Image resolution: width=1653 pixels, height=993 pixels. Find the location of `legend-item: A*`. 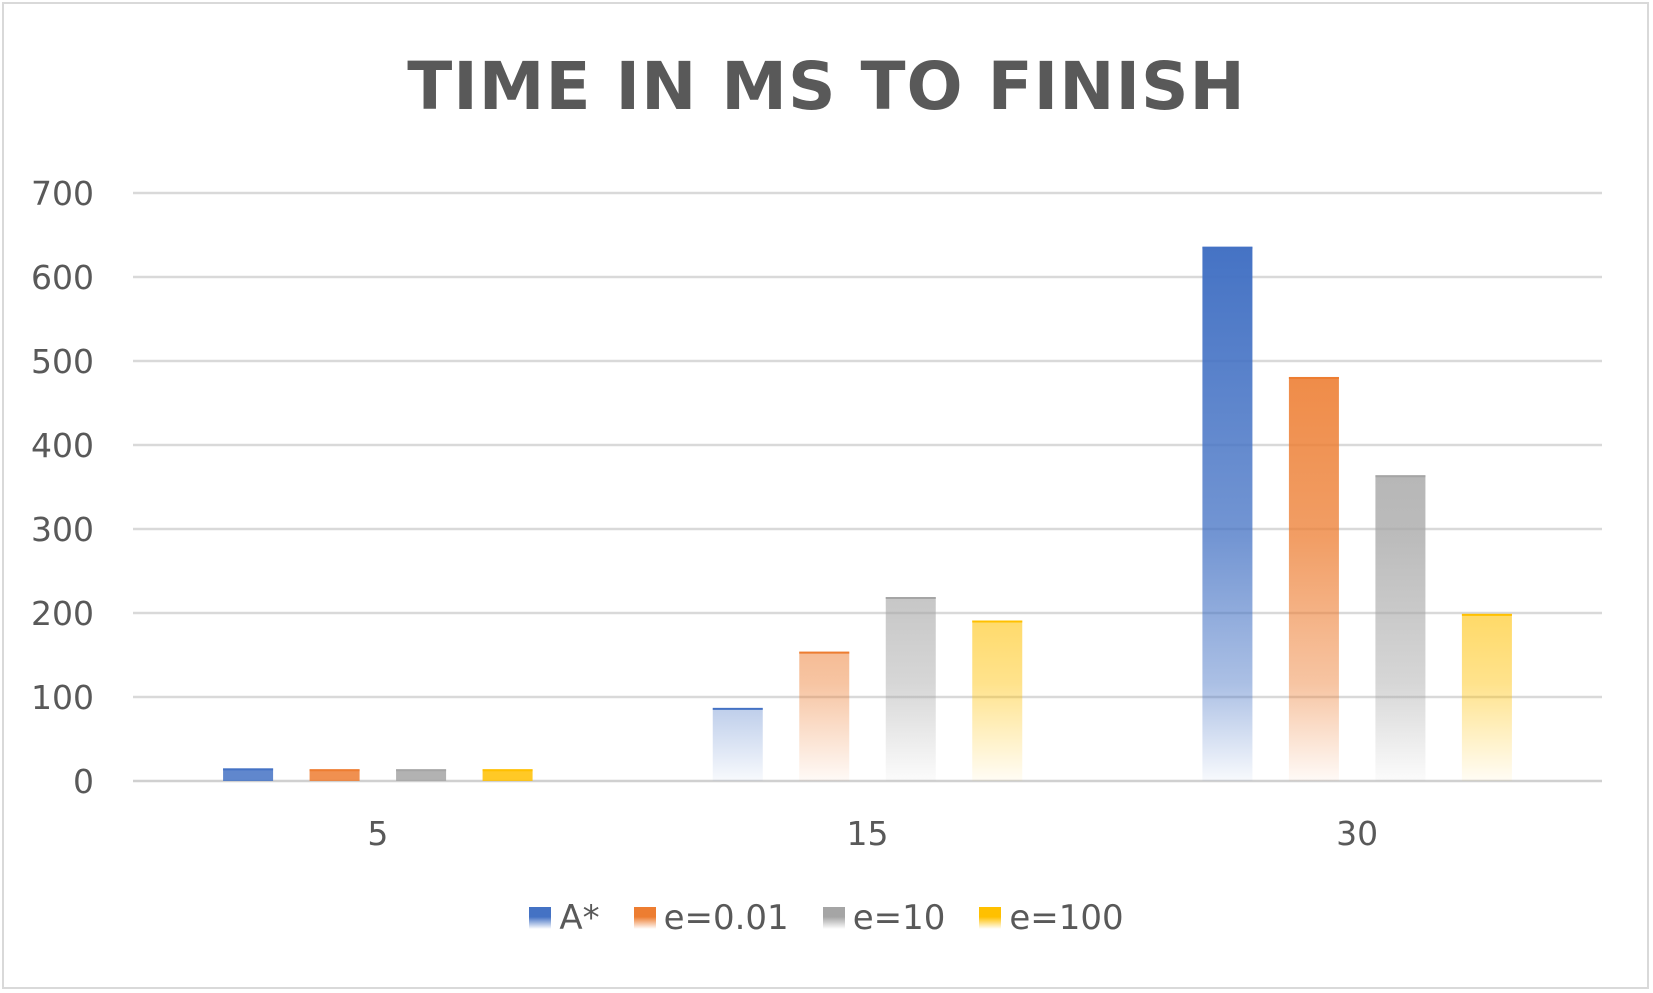

legend-item: A* is located at coordinates (564, 918).